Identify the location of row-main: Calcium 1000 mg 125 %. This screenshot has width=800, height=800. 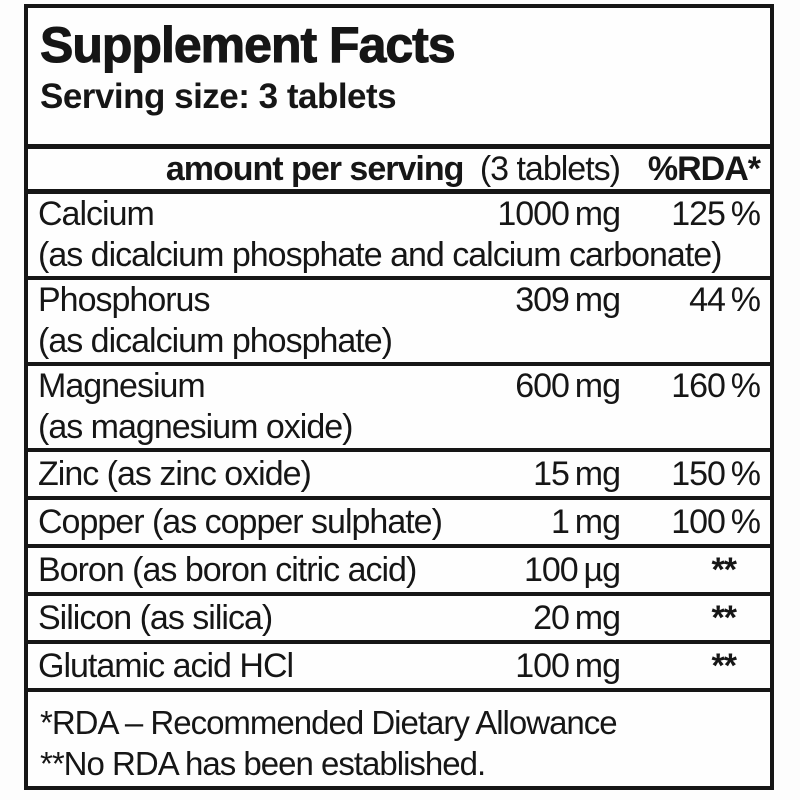
(399, 214).